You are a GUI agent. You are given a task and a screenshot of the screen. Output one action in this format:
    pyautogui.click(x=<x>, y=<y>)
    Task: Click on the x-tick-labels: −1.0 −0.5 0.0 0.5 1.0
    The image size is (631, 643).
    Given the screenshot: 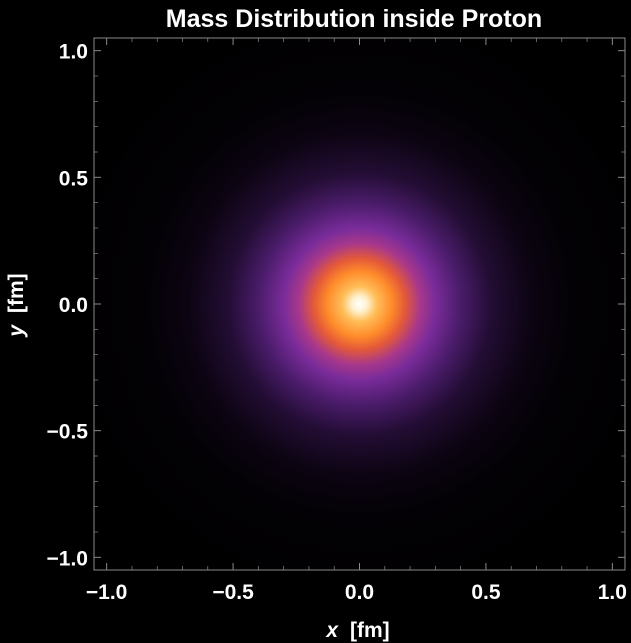 What is the action you would take?
    pyautogui.click(x=356, y=592)
    